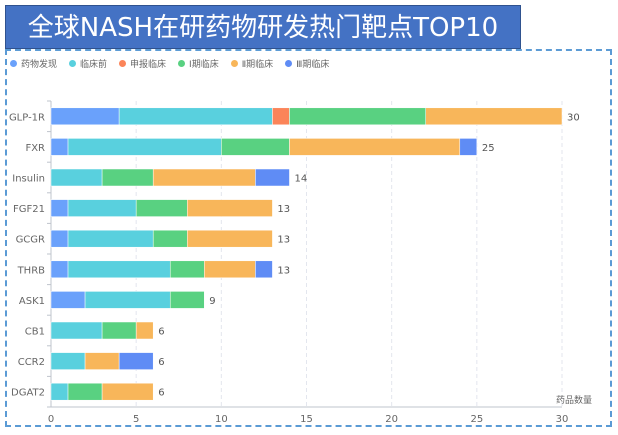  What do you see at coordinates (136, 419) in the screenshot?
I see `x-tick-label: 5` at bounding box center [136, 419].